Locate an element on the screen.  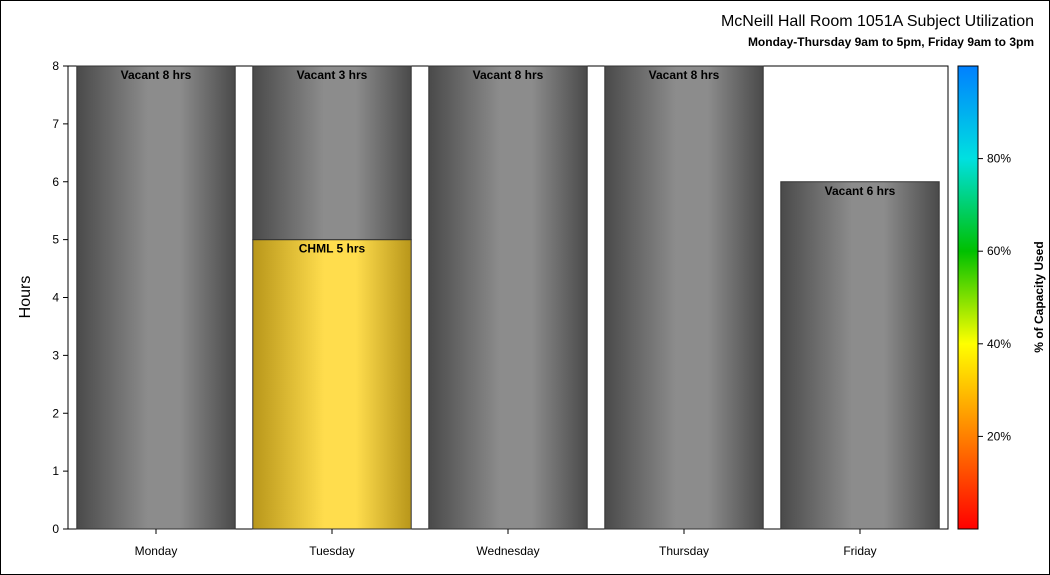
bar-label-friday-vacant: Vacant 6 hrs is located at coordinates (860, 191).